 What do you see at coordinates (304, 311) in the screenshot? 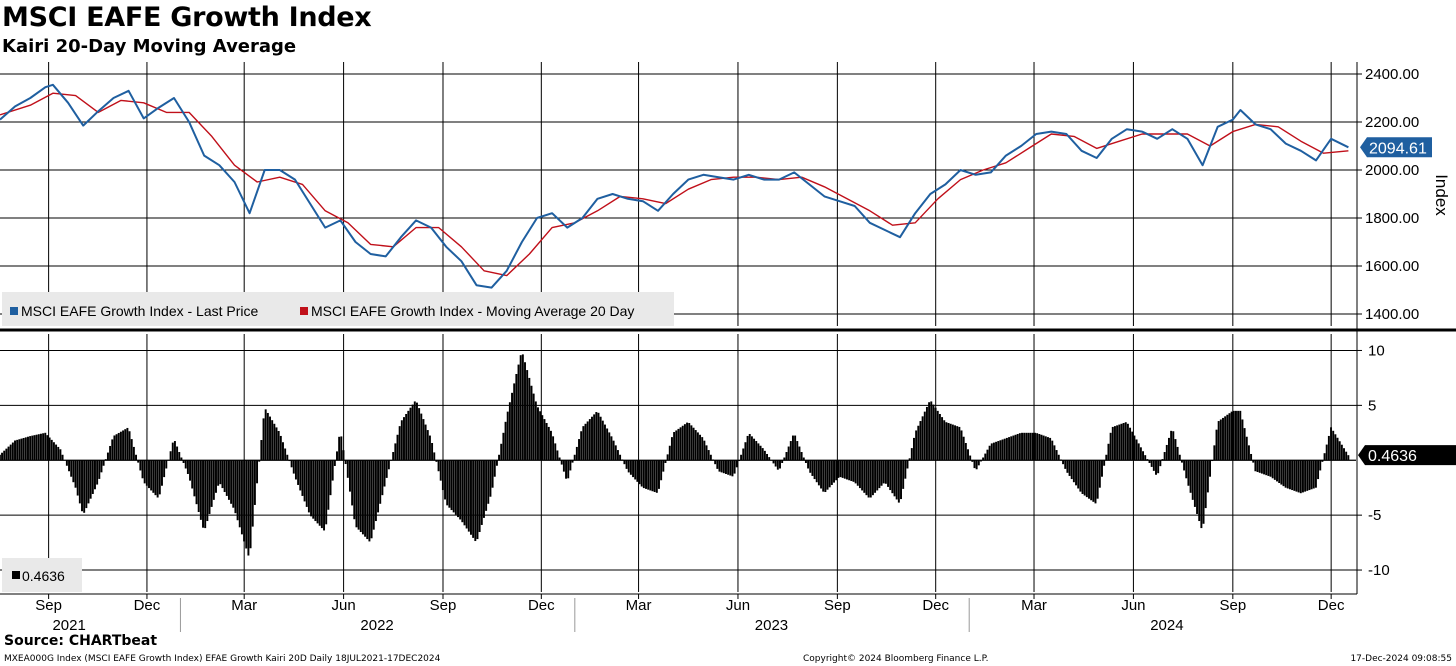
I see `legend-swatch-ma` at bounding box center [304, 311].